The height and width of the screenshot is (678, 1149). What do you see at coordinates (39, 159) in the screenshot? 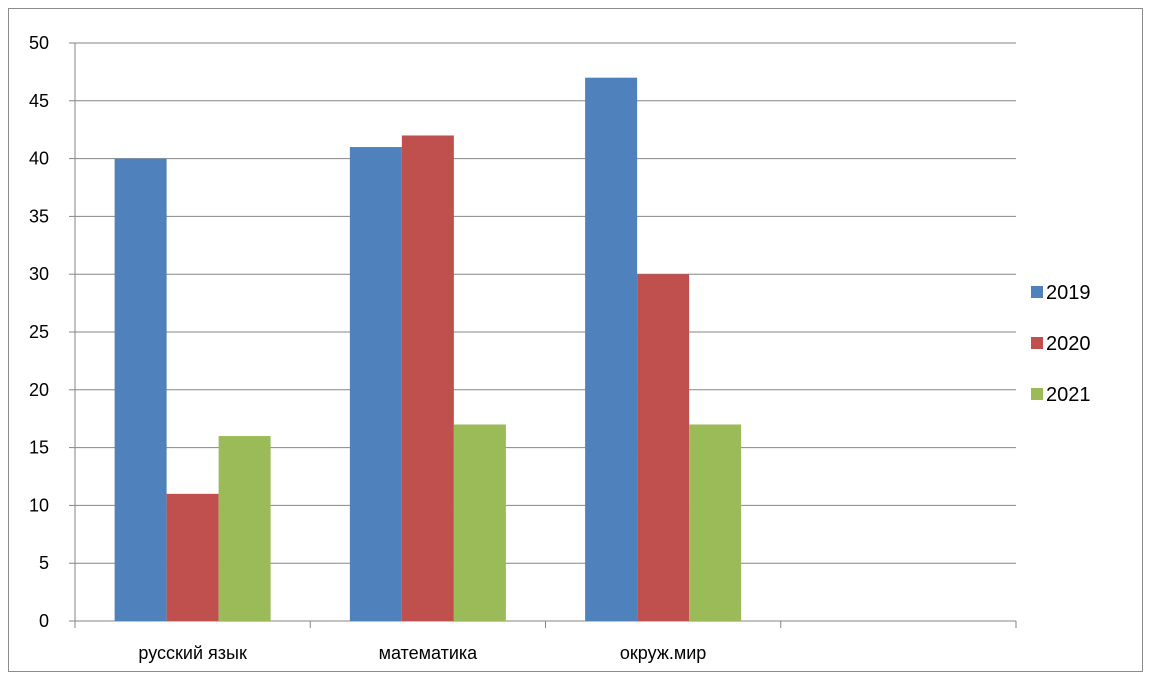
I see `y-tick-label: 40` at bounding box center [39, 159].